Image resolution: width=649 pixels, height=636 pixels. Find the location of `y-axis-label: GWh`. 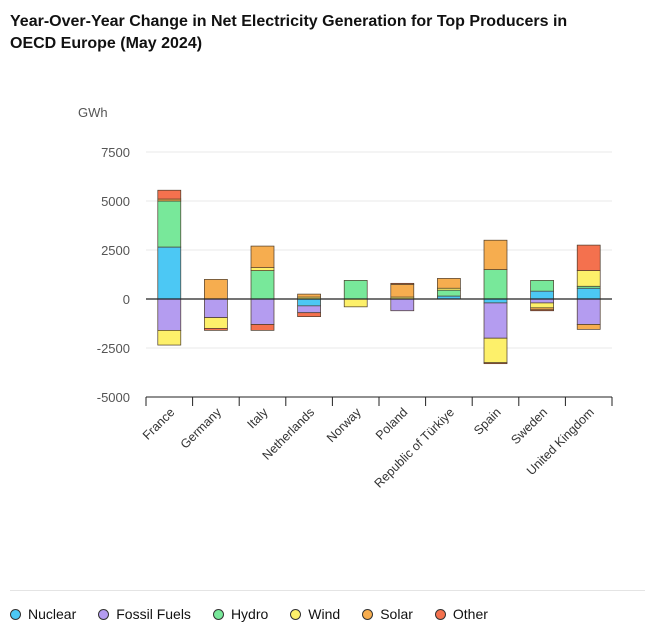

y-axis-label: GWh is located at coordinates (93, 112).